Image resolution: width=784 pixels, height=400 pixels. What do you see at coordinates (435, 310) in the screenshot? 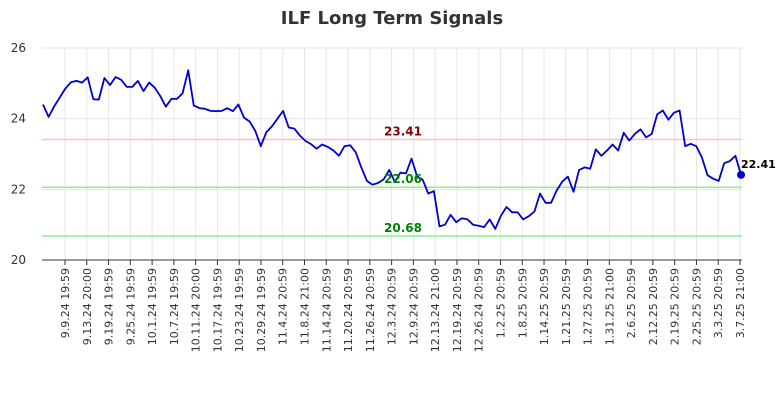
I see `x-tick-label: 12.13.24 21:00` at bounding box center [435, 310].